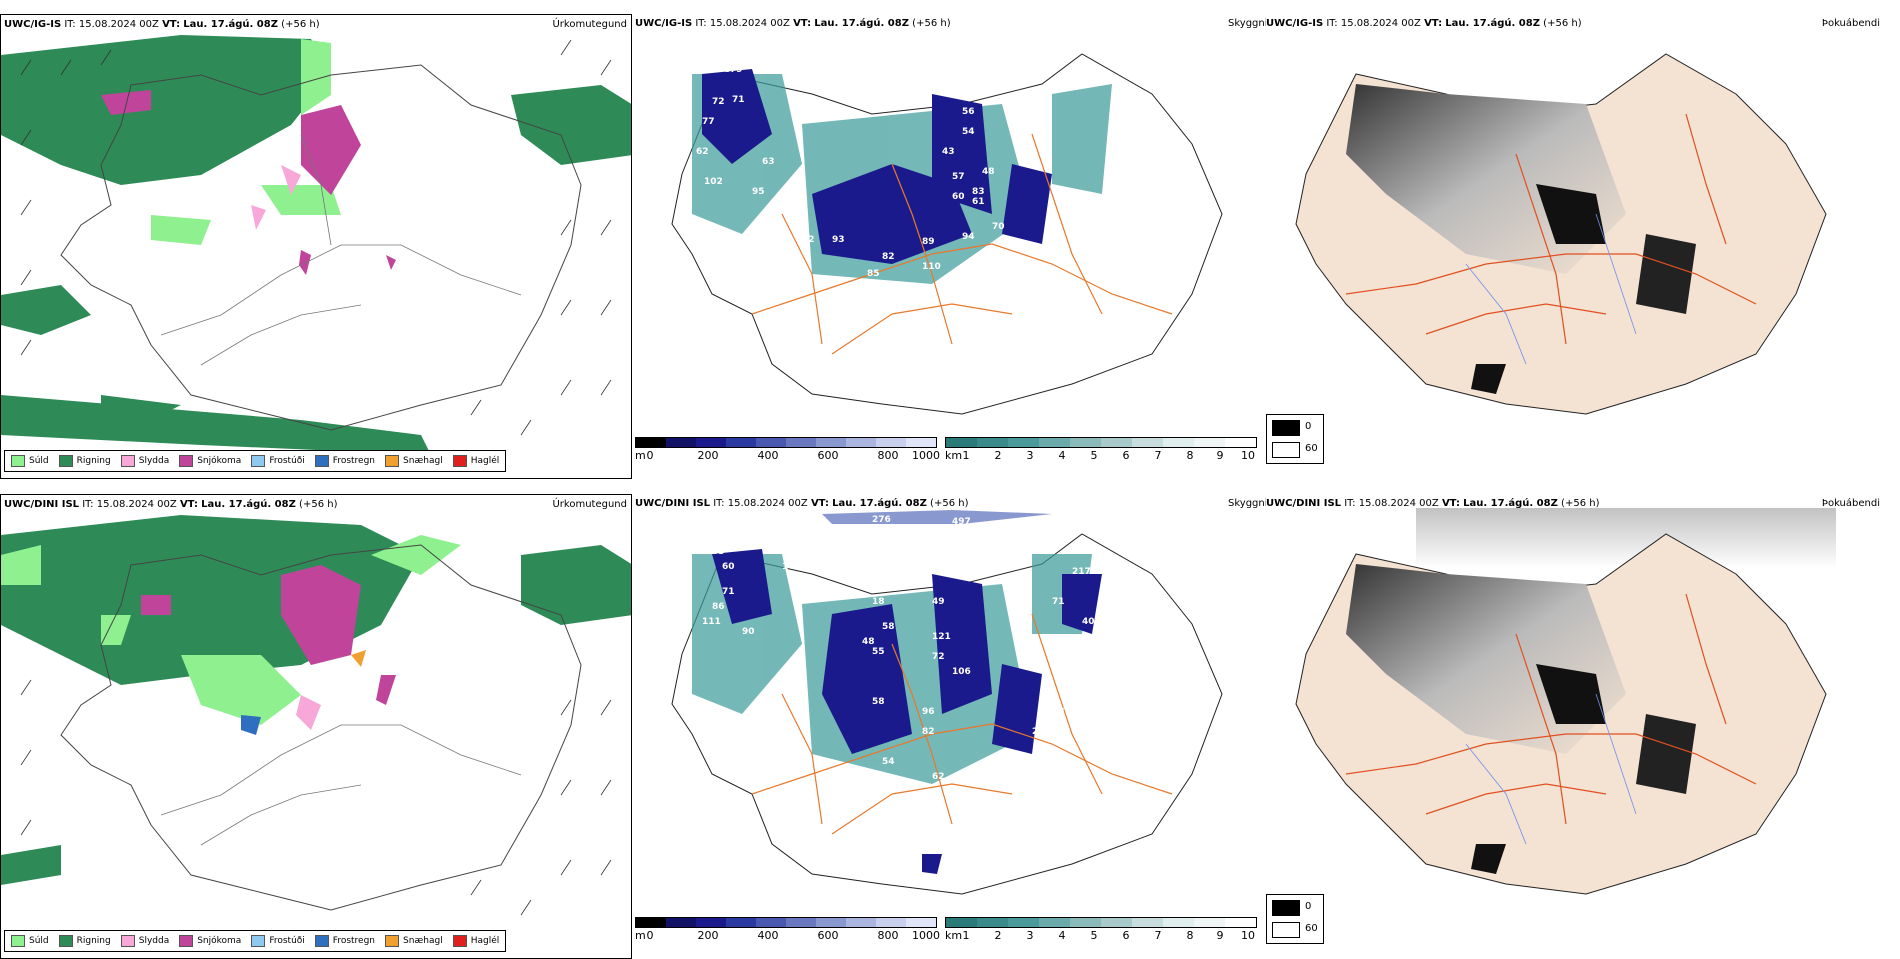  What do you see at coordinates (713, 182) in the screenshot?
I see `cloud-base-value-label: 102` at bounding box center [713, 182].